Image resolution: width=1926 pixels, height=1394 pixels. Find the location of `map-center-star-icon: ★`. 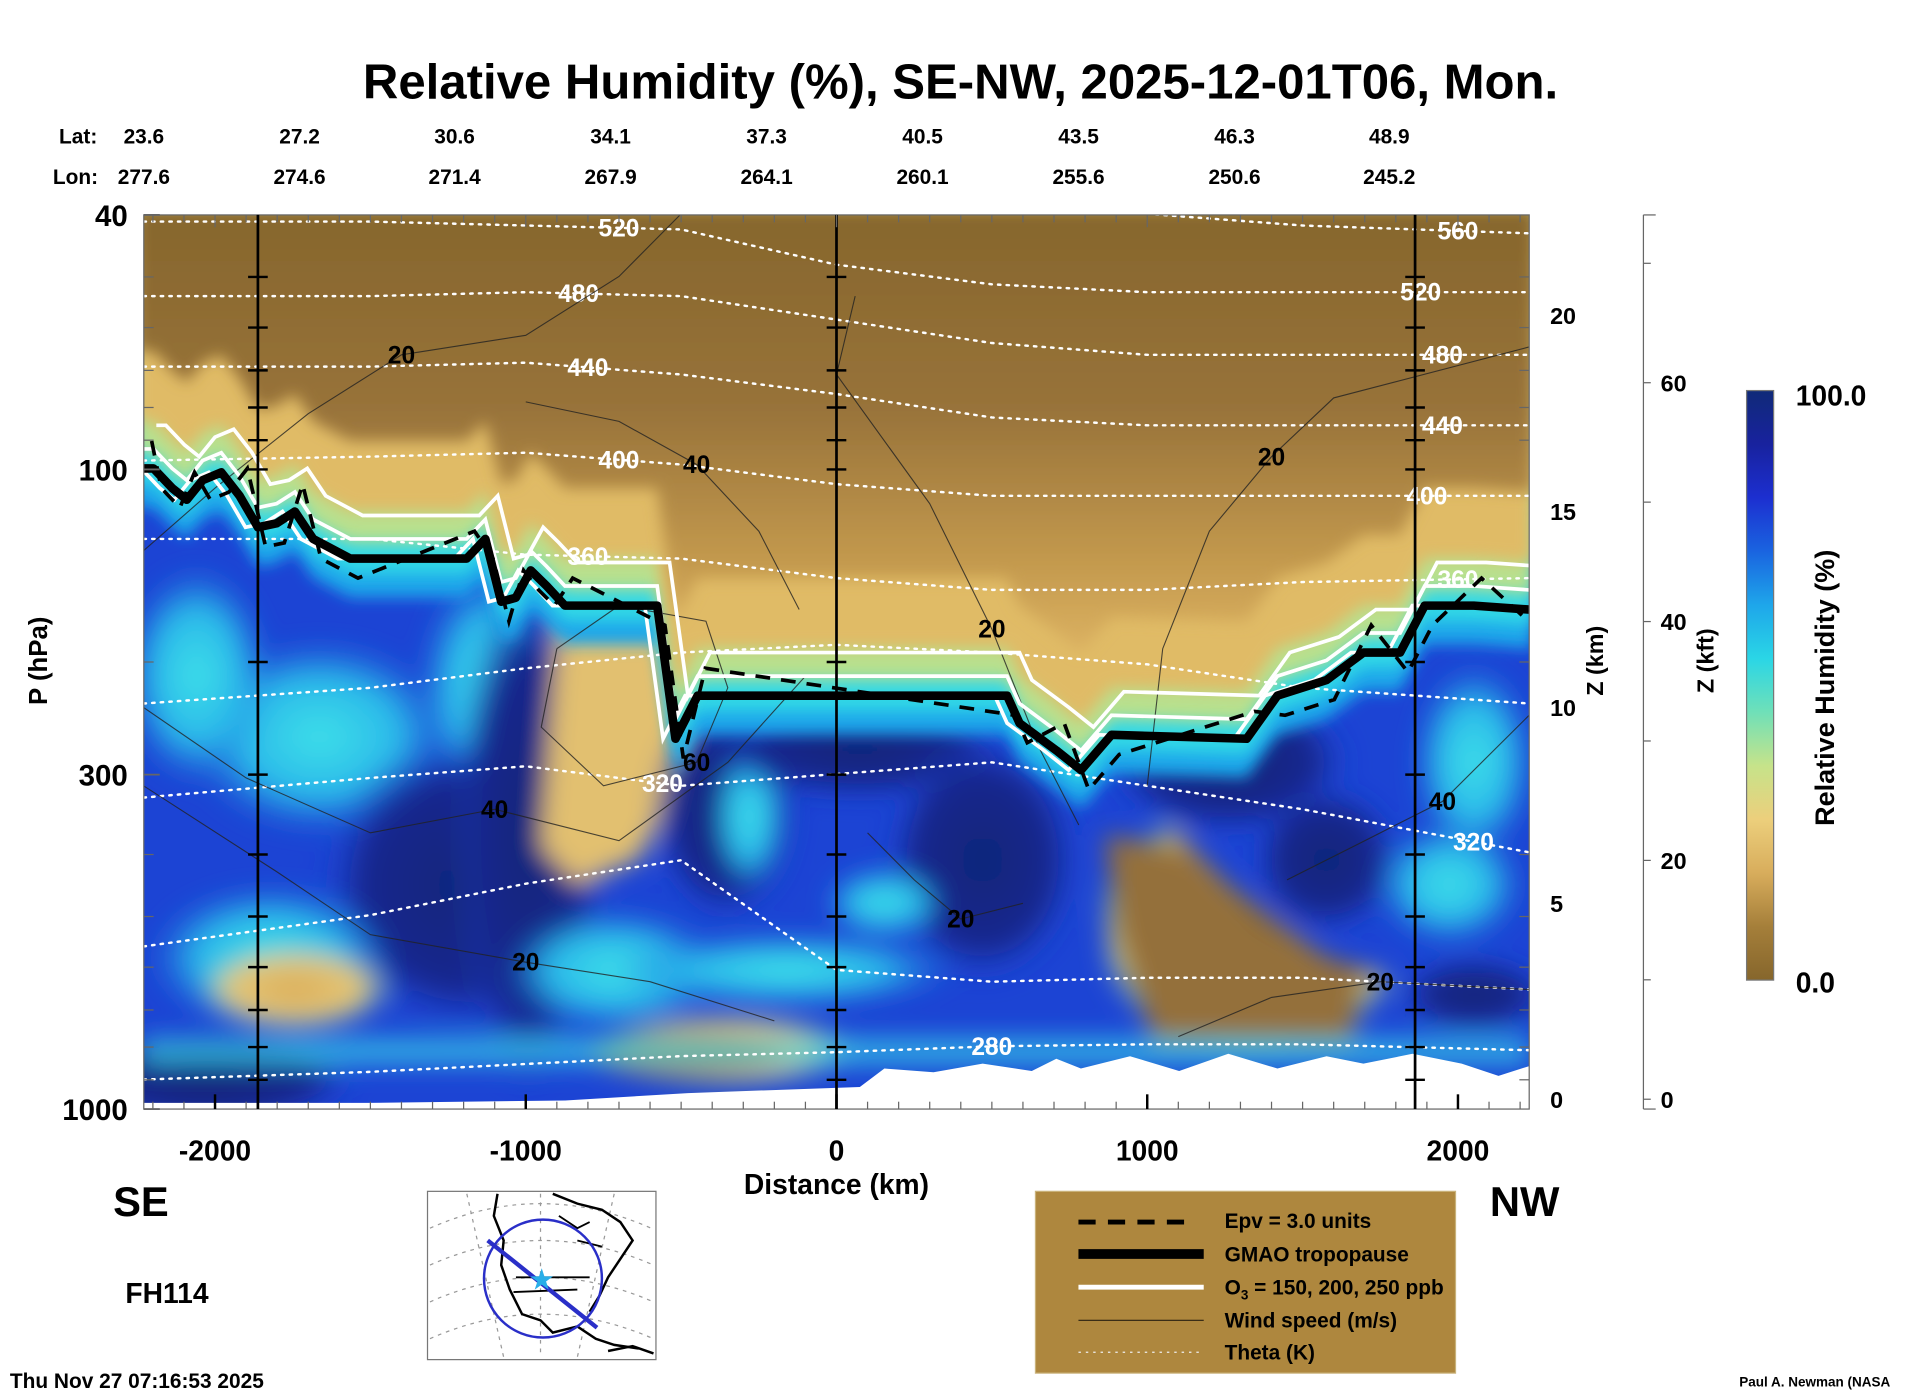

map-center-star-icon: ★ is located at coordinates (542, 1280).